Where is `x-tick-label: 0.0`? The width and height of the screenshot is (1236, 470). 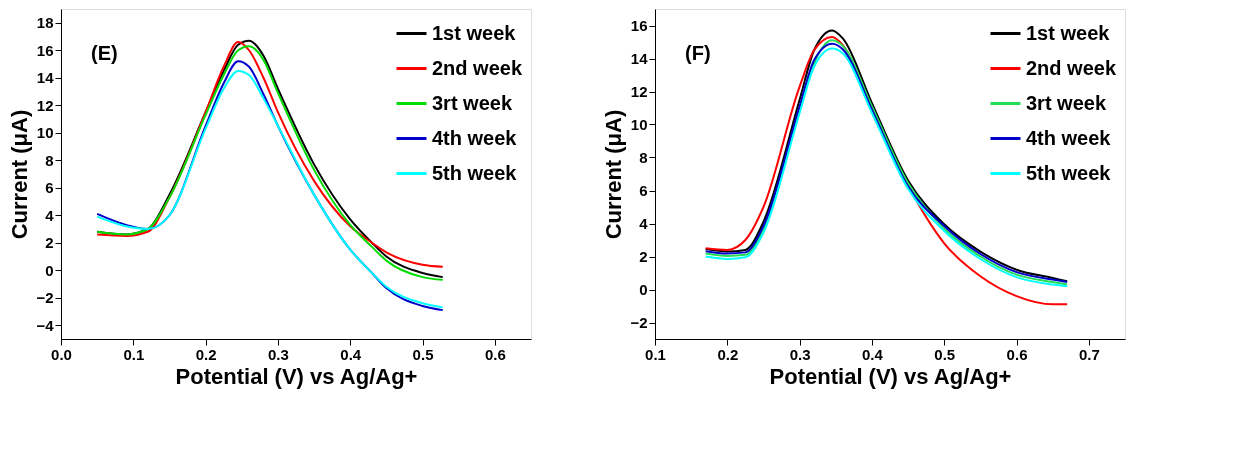 x-tick-label: 0.0 is located at coordinates (61, 354).